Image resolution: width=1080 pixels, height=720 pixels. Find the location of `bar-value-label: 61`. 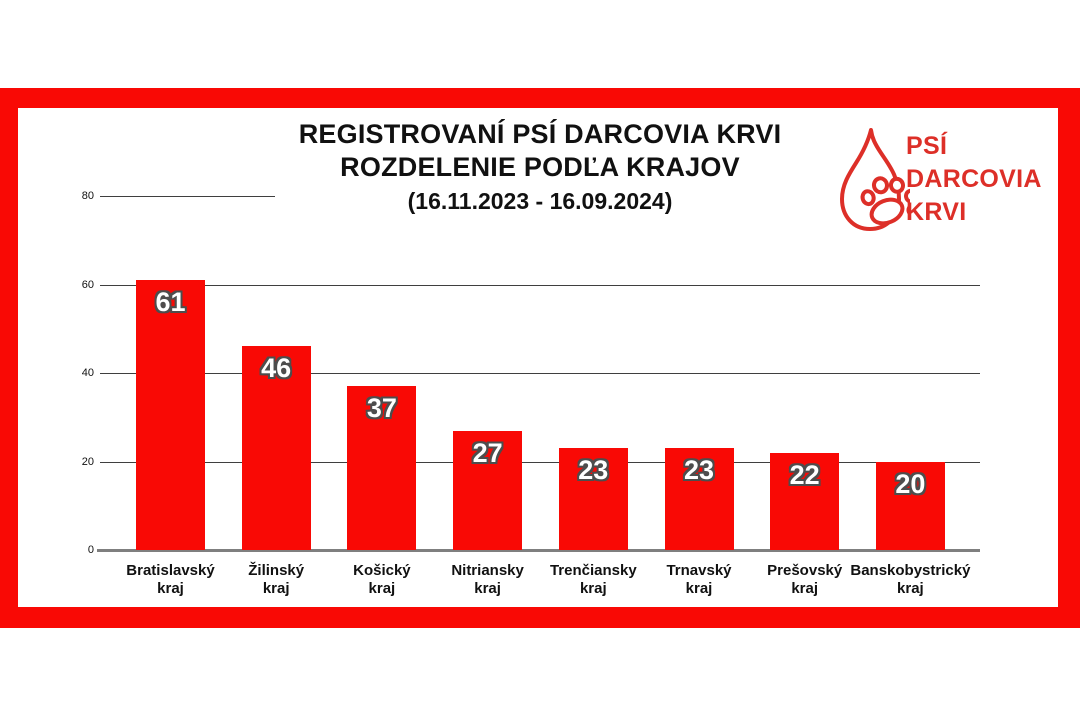

bar-value-label: 61 is located at coordinates (170, 302).